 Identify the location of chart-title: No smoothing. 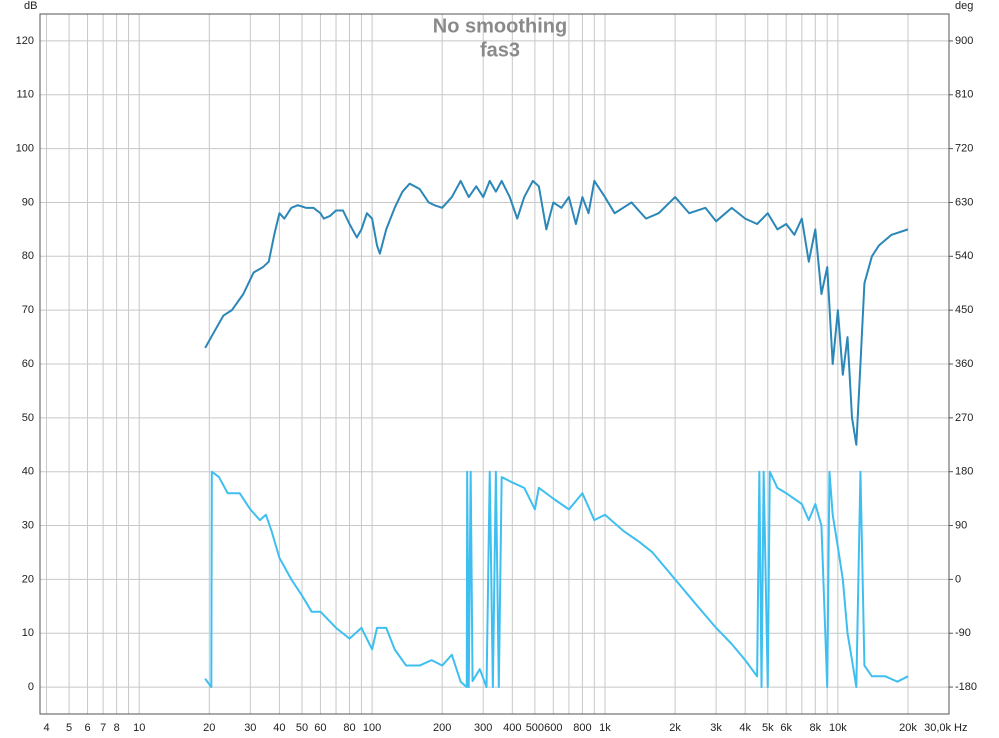
(500, 26).